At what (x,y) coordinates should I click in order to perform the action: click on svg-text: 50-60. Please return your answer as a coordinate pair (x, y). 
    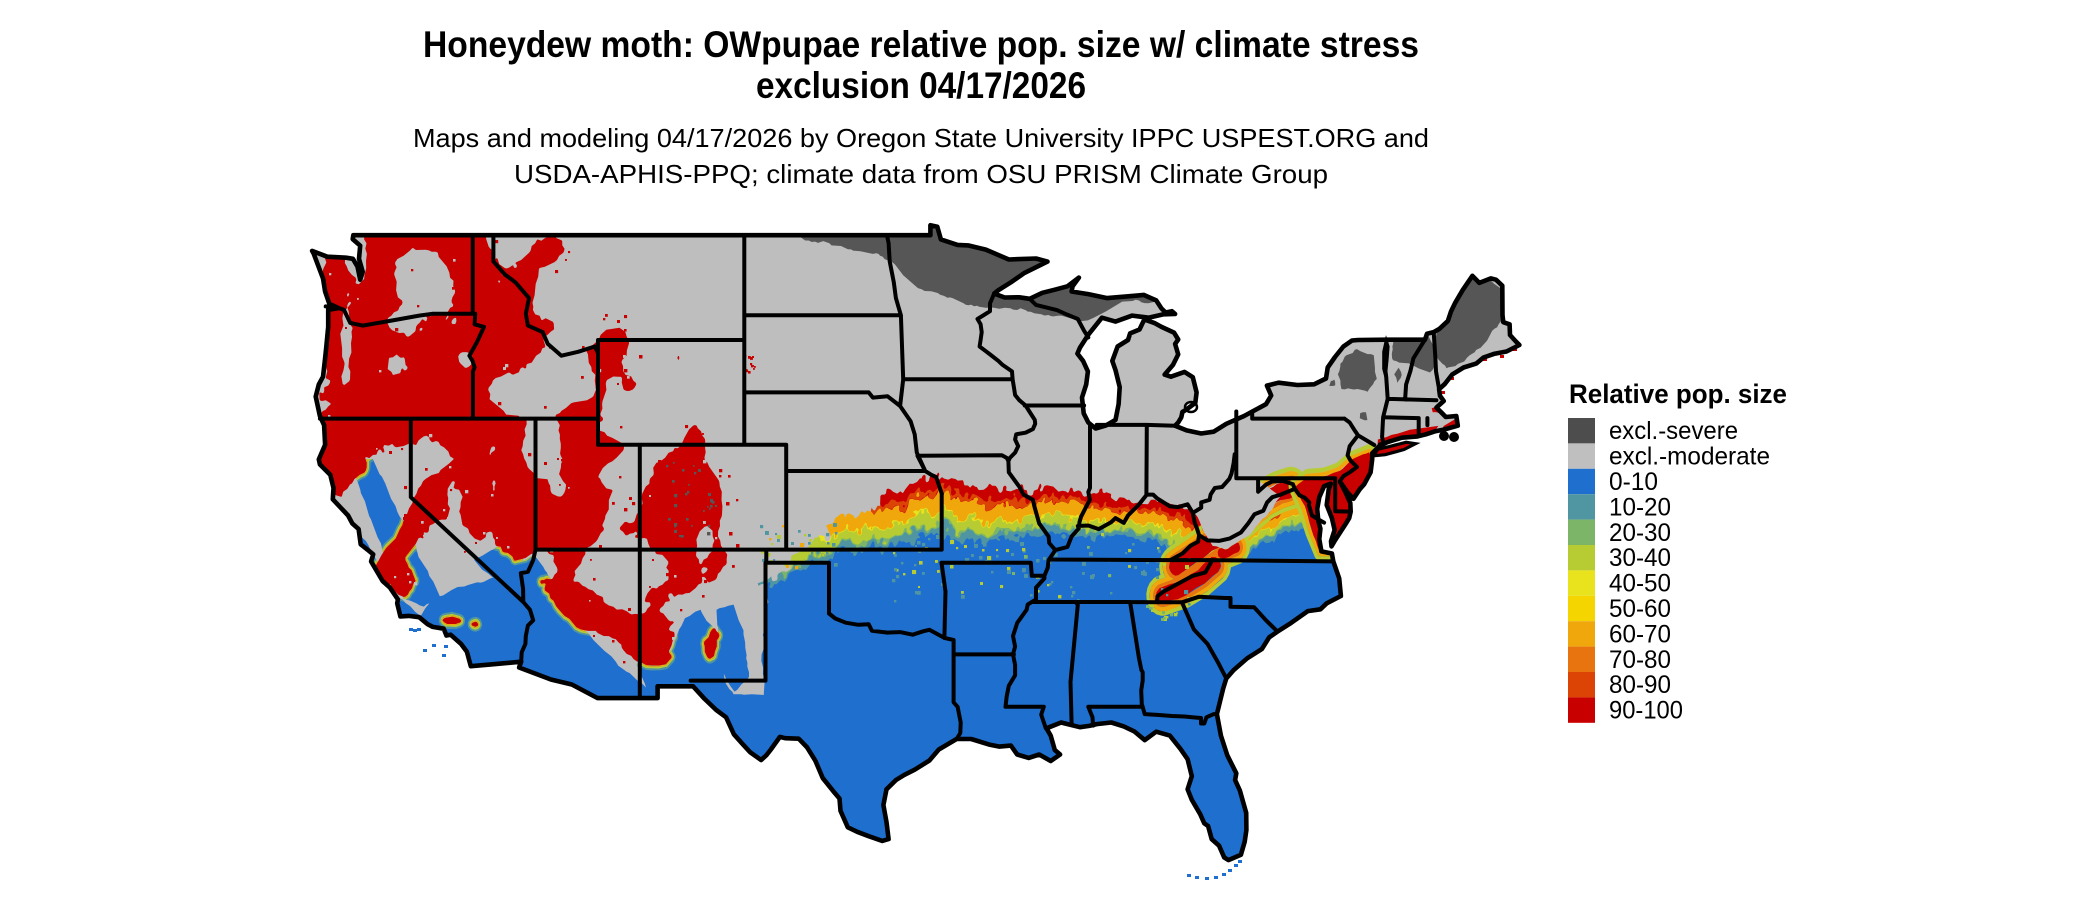
    Looking at the image, I should click on (1640, 609).